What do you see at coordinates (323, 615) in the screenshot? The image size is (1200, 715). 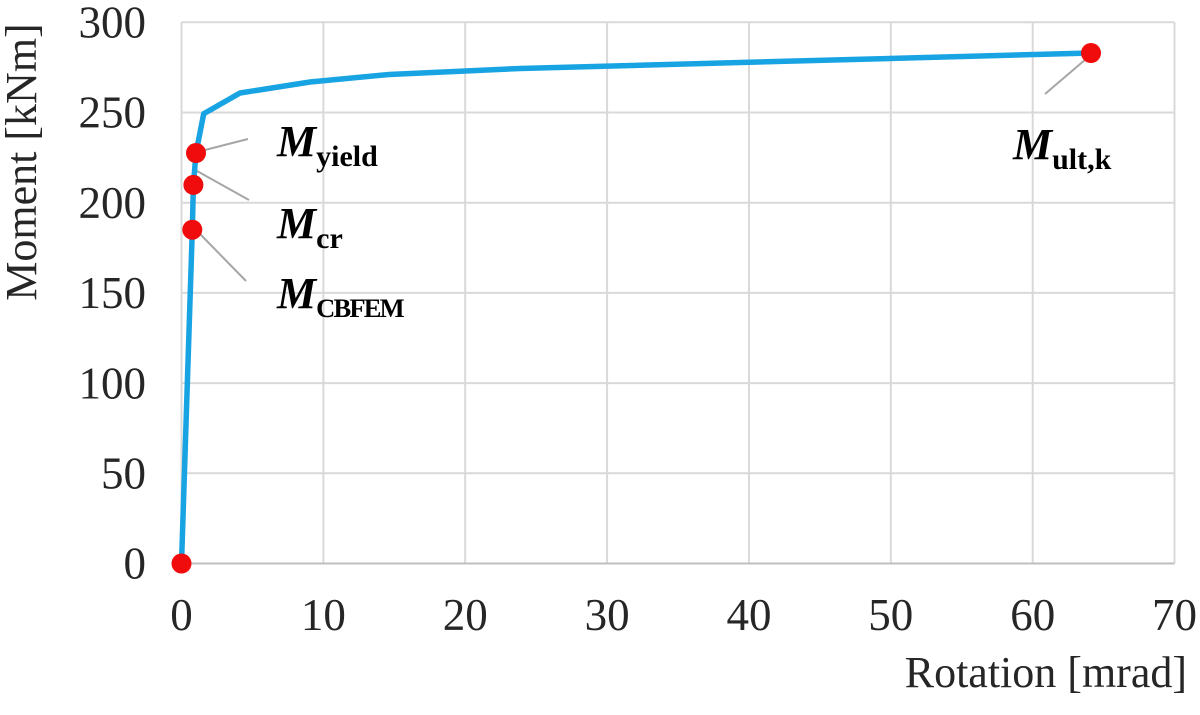 I see `svg-text: 10` at bounding box center [323, 615].